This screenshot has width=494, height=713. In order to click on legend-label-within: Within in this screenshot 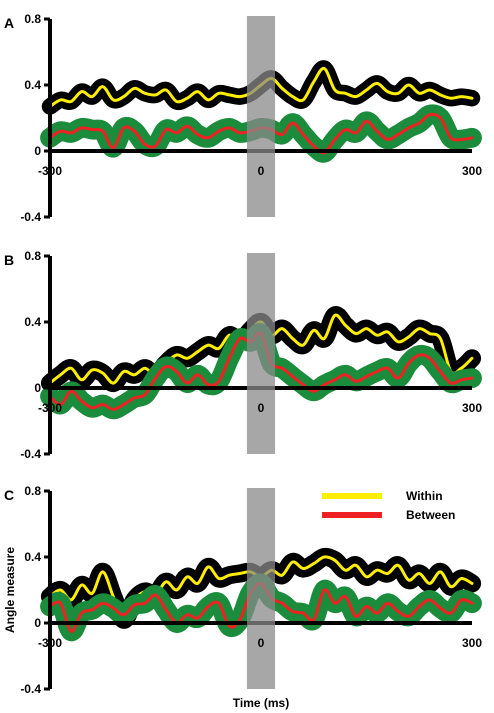, I will do `click(424, 496)`.